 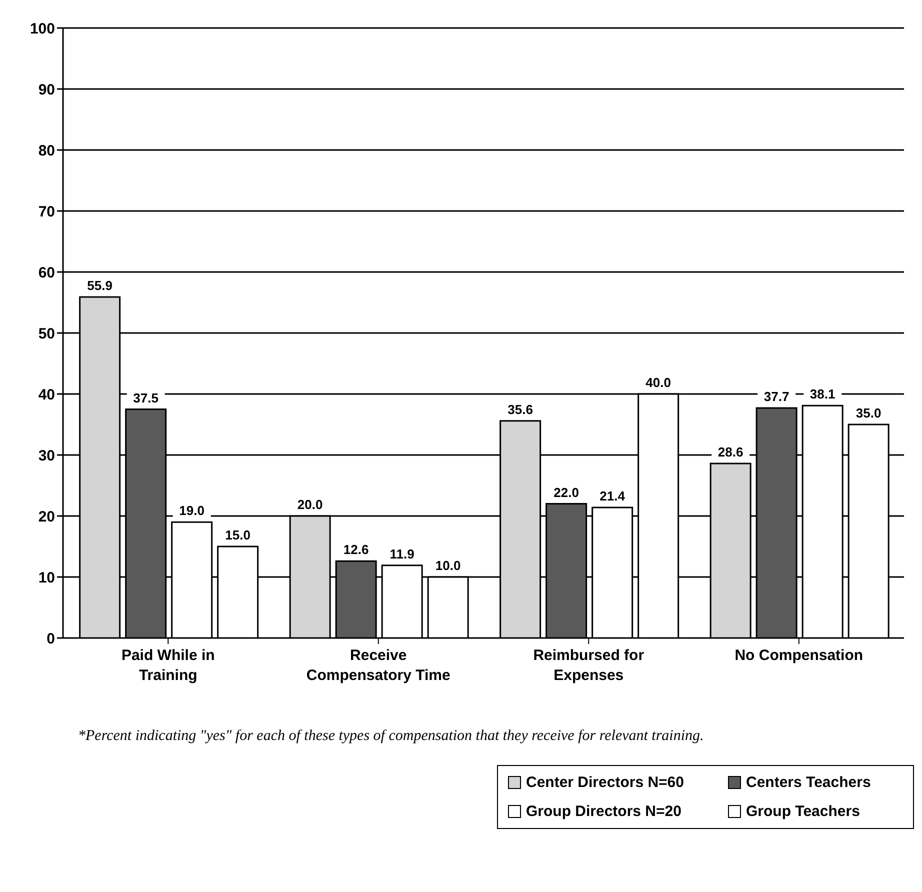 What do you see at coordinates (605, 782) in the screenshot?
I see `legend-label: Center Directors N=60` at bounding box center [605, 782].